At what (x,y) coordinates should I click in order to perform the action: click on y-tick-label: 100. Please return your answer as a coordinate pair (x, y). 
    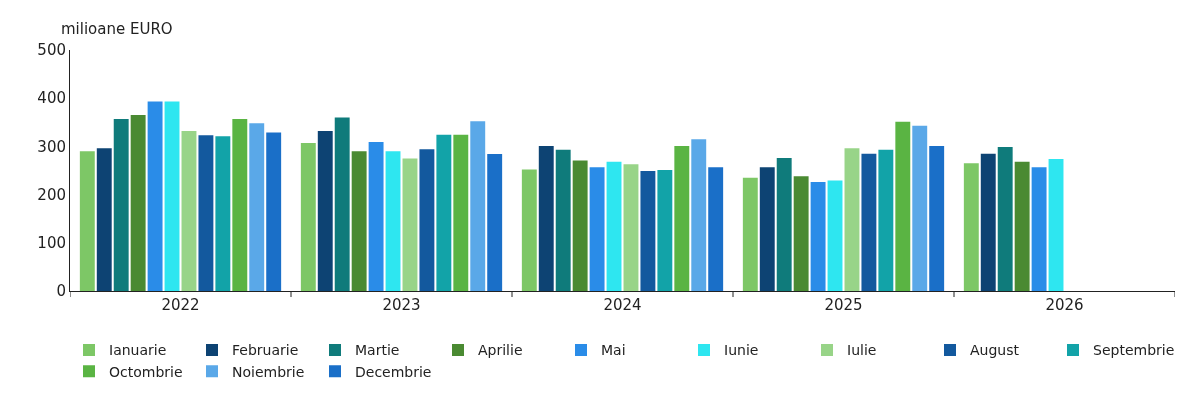
    Looking at the image, I should click on (51, 243).